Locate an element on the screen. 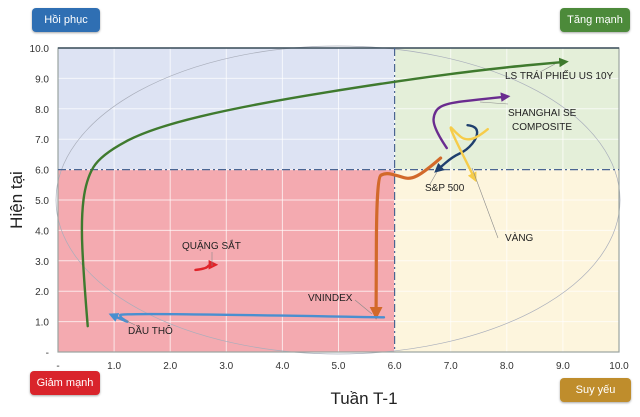 This screenshot has width=640, height=417. x-tick-label: - is located at coordinates (57, 366).